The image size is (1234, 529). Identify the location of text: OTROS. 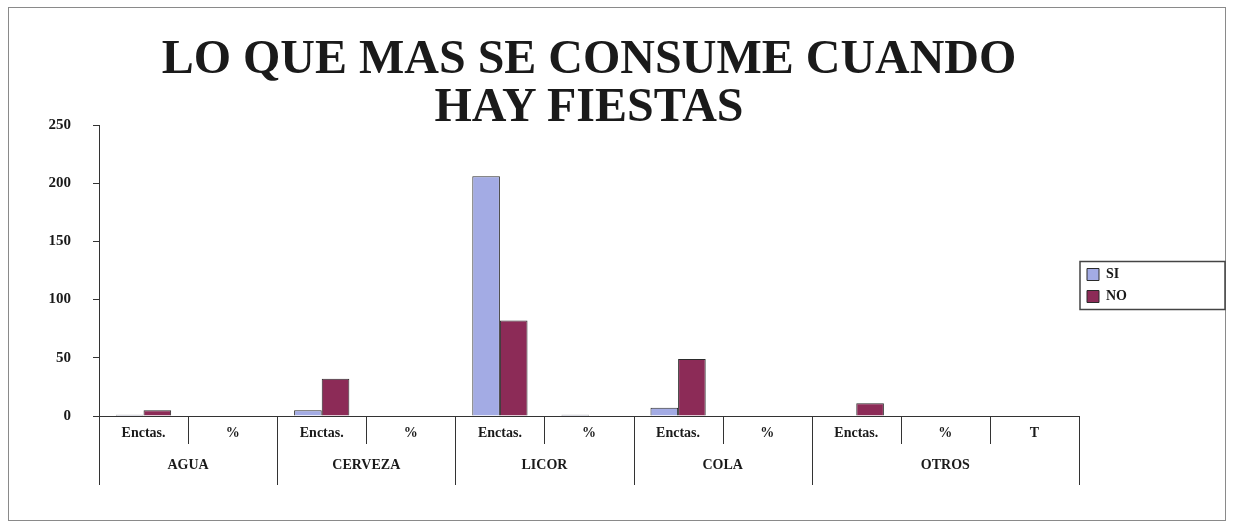
(945, 464).